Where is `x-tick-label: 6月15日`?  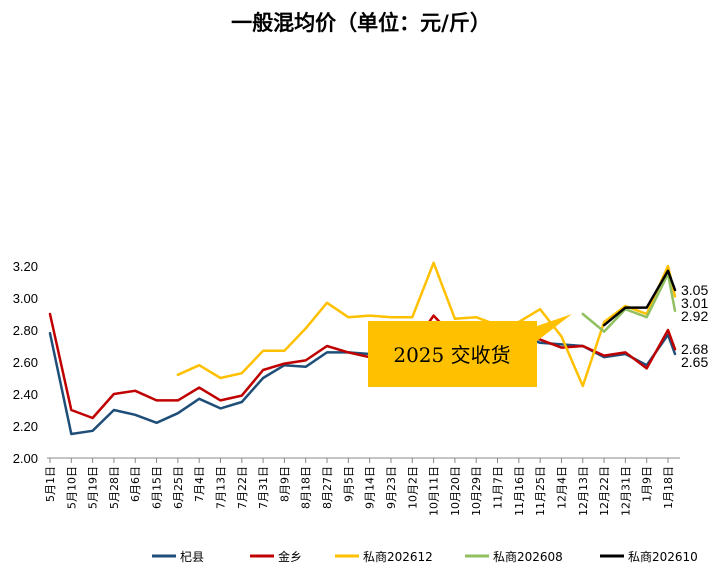
x-tick-label: 6月15日 is located at coordinates (157, 487).